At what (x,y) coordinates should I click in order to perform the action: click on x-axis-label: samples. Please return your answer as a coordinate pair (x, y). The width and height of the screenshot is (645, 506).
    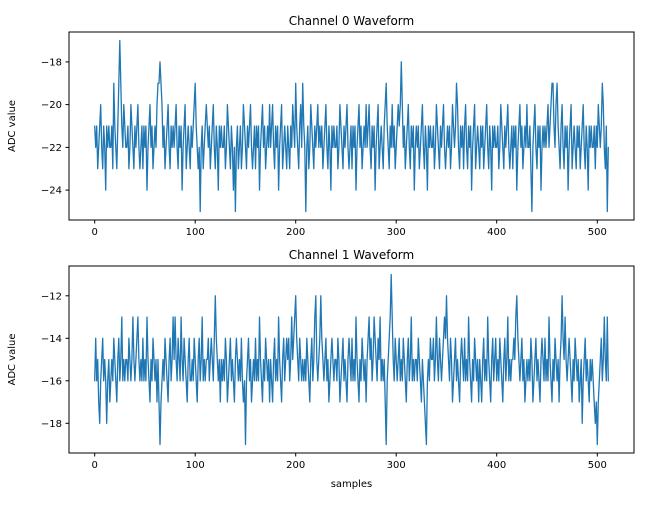
    Looking at the image, I should click on (352, 484).